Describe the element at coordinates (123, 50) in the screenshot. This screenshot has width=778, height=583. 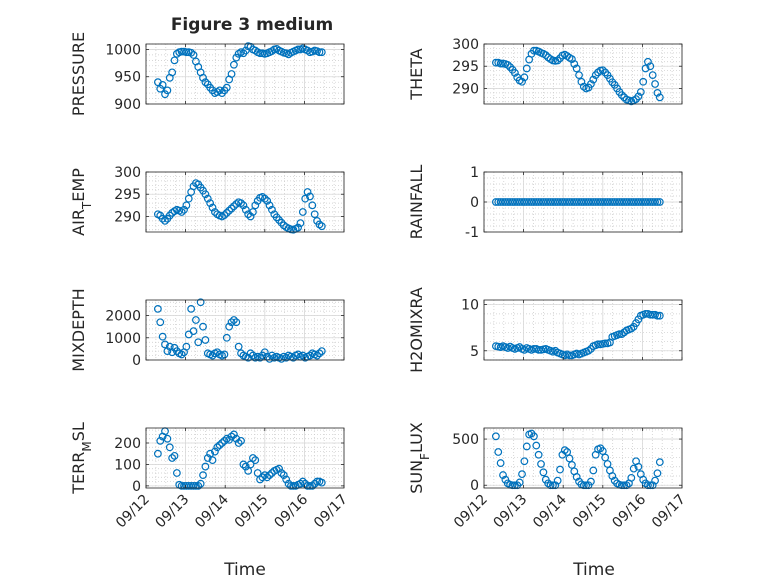
I see `y-tick-label: 1000` at that location.